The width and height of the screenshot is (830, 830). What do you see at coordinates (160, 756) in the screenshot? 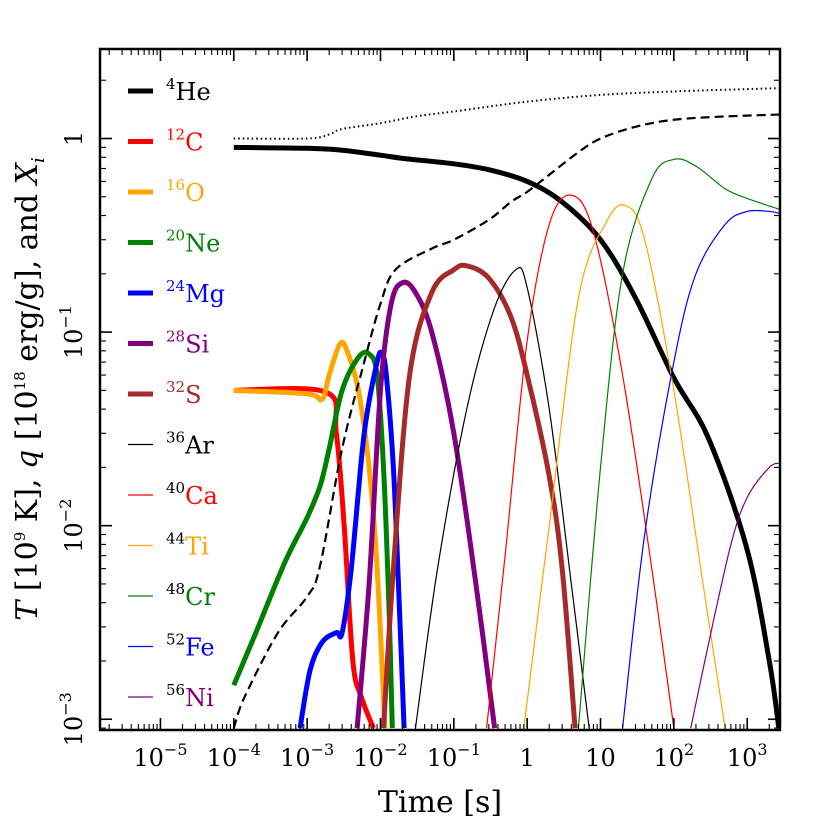
I see `x-tick-label: 10⁻⁵` at bounding box center [160, 756].